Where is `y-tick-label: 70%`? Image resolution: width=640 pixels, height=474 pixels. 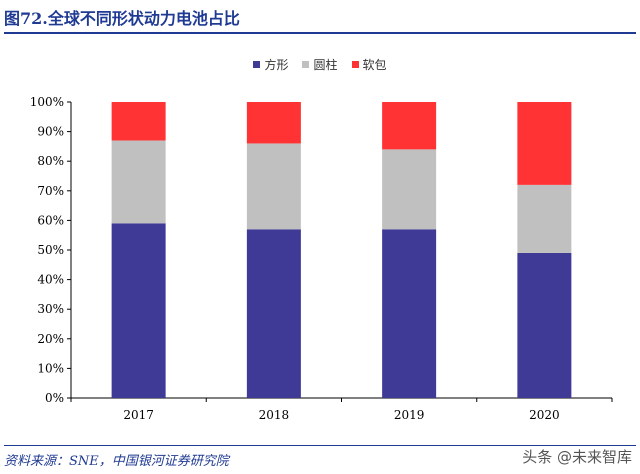 y-tick-label: 70% is located at coordinates (50, 191).